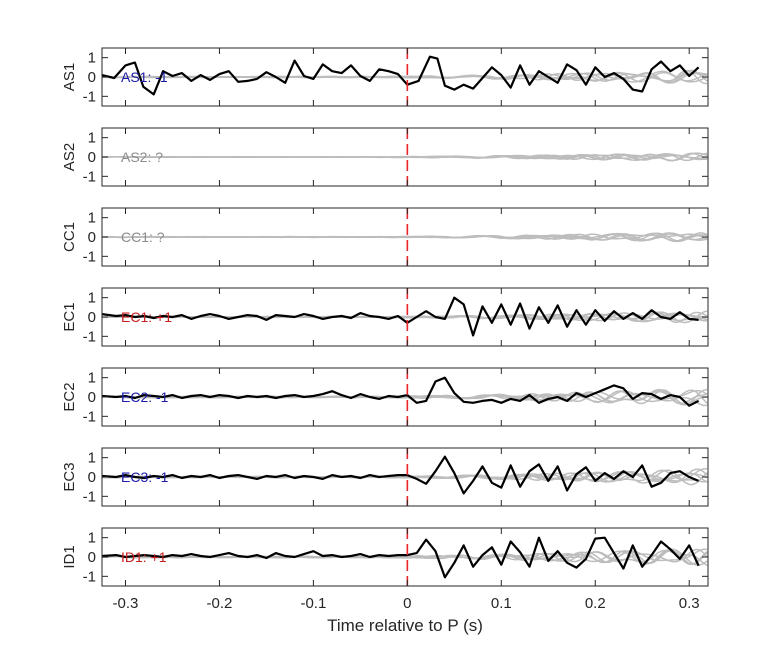 The image size is (782, 657). What do you see at coordinates (126, 603) in the screenshot?
I see `x-tick-label: -0.3` at bounding box center [126, 603].